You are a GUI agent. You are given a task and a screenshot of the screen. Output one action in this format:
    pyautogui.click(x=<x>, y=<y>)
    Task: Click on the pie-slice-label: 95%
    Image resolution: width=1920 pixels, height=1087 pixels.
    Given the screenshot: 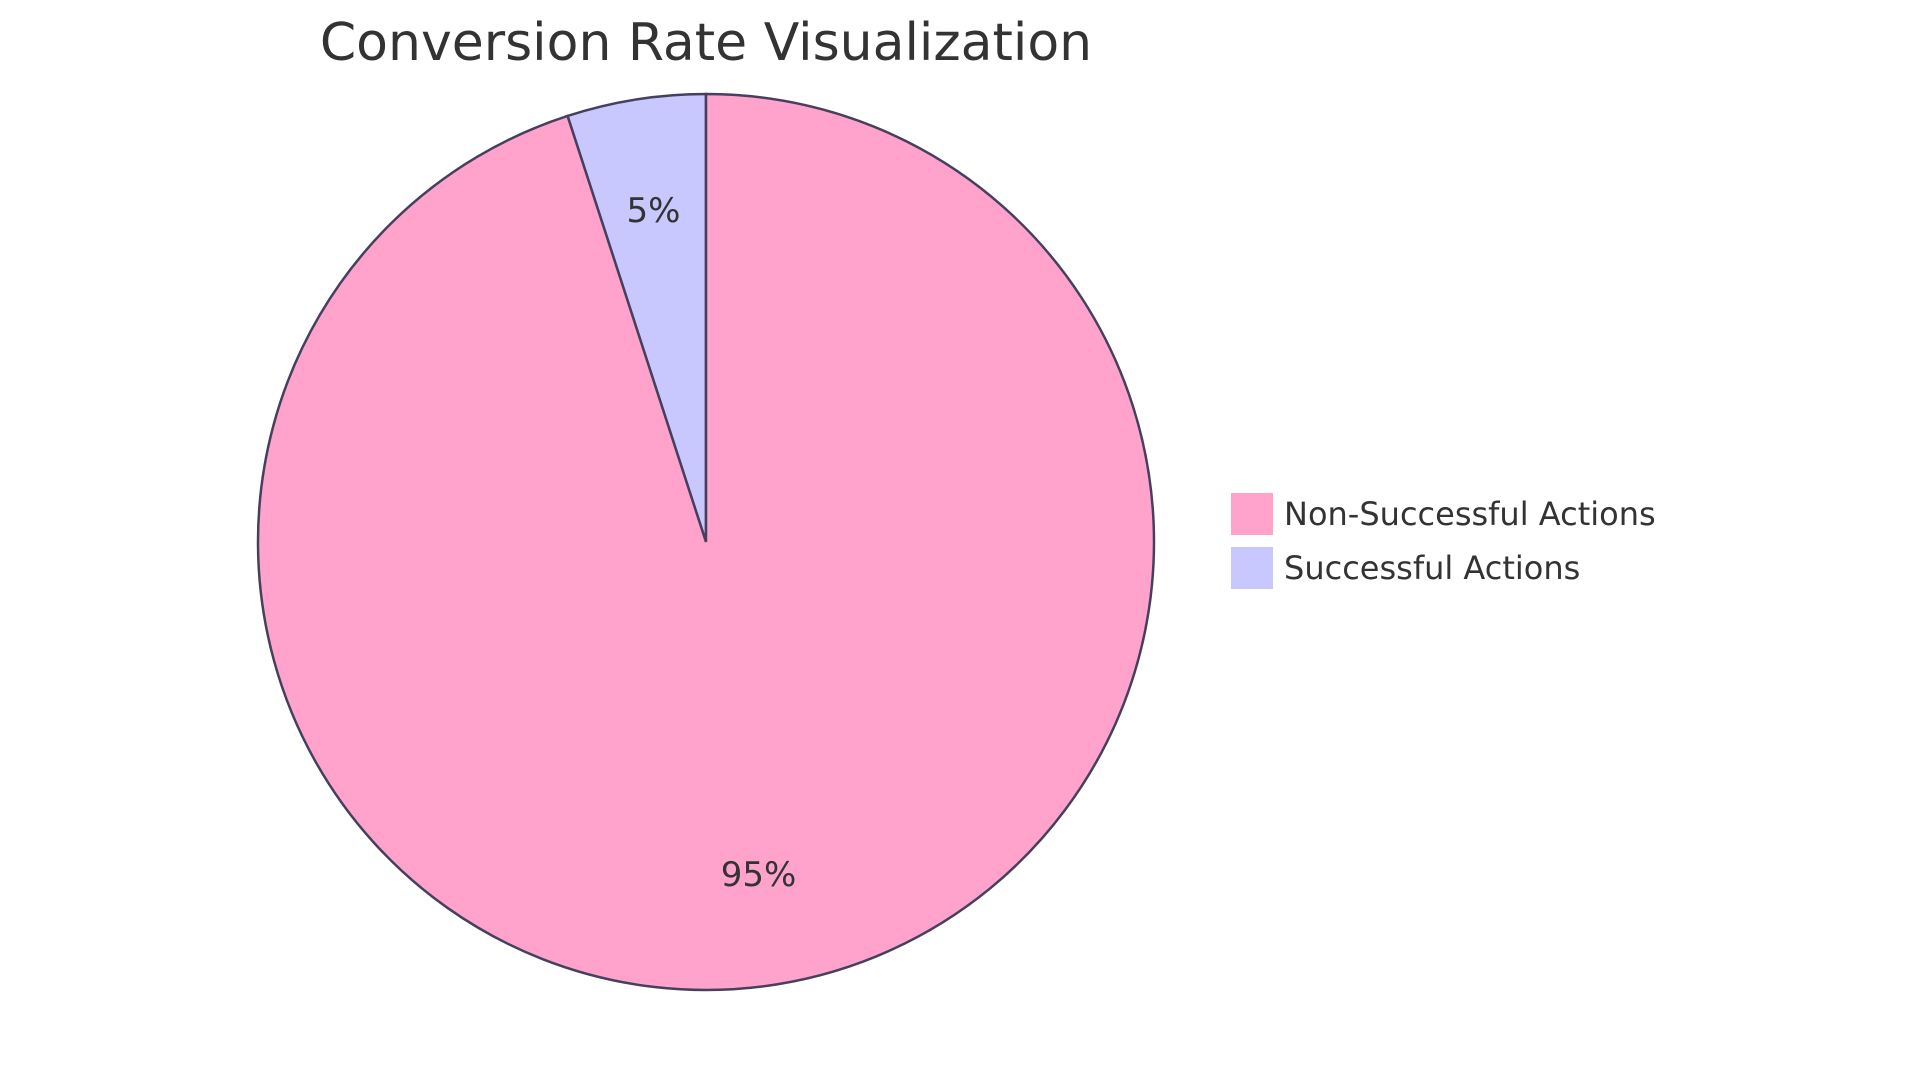 What is the action you would take?
    pyautogui.click(x=759, y=875)
    